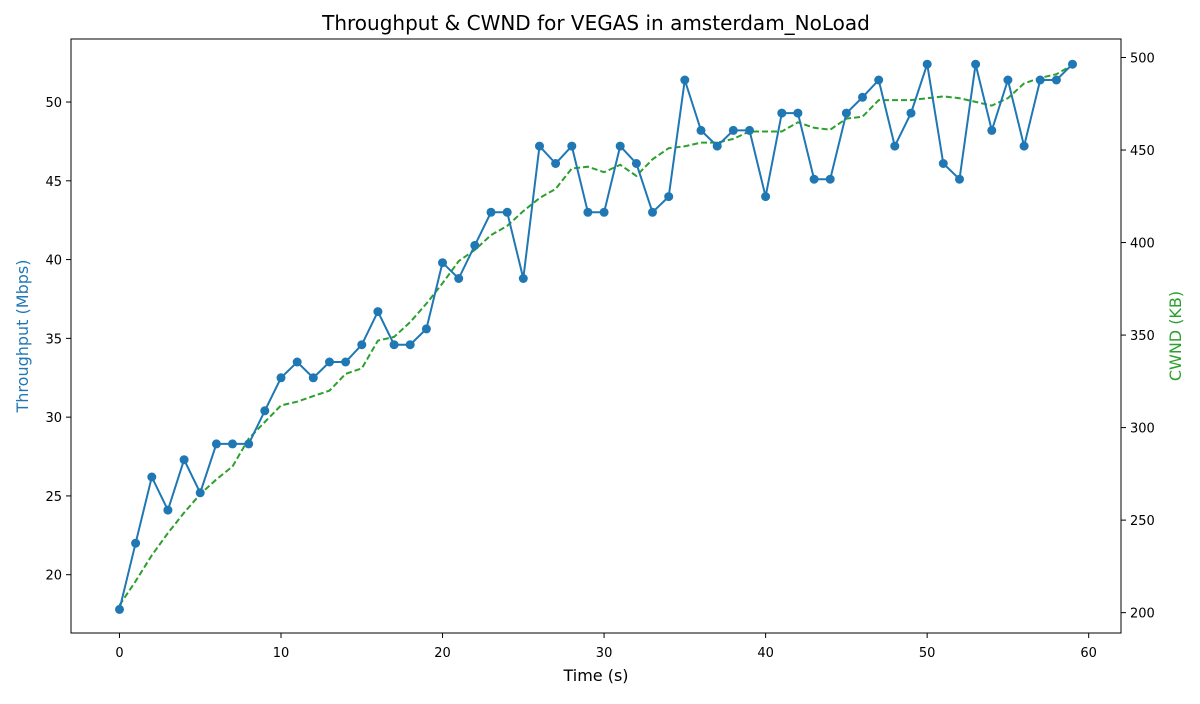  I want to click on x-axis-label: Time (s), so click(595, 675).